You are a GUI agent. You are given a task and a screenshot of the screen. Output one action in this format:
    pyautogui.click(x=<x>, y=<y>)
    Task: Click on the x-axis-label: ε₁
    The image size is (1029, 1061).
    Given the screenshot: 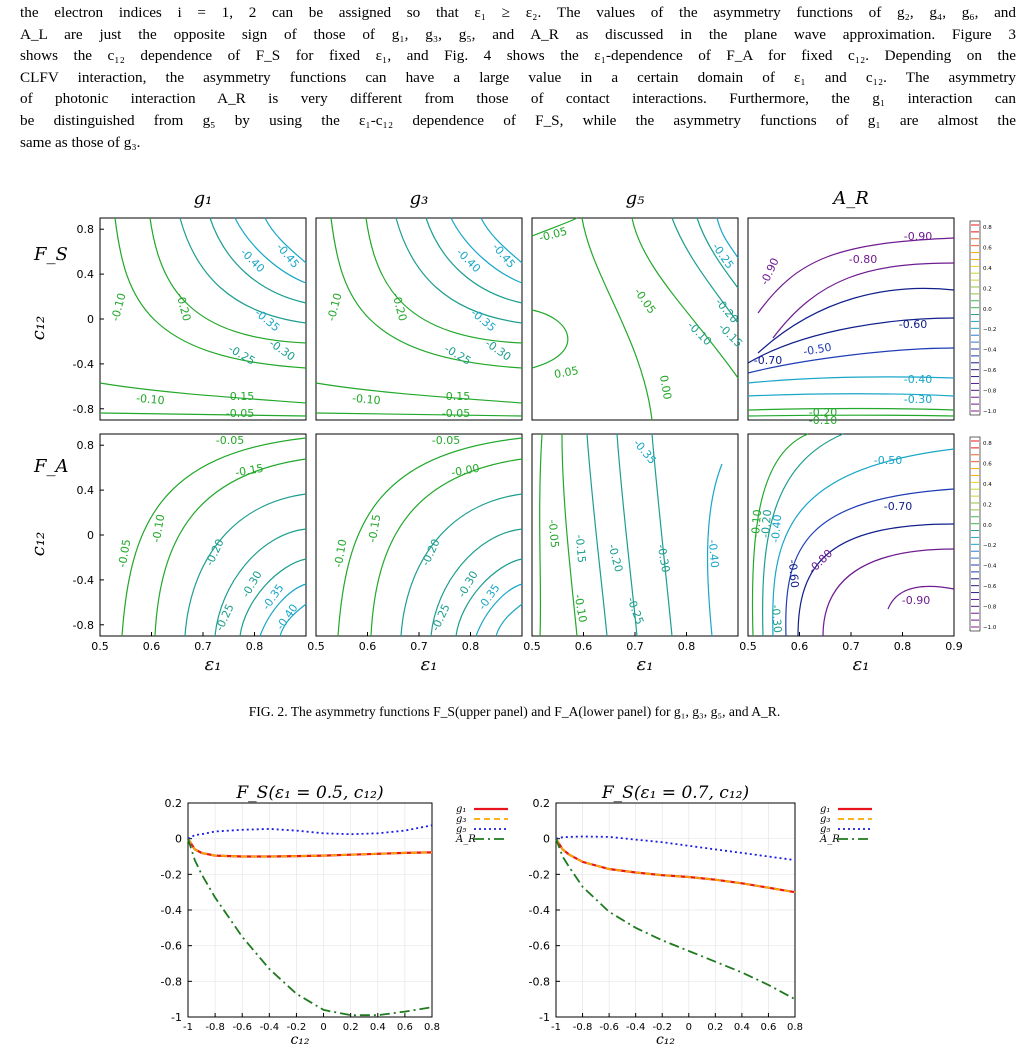 What is the action you would take?
    pyautogui.click(x=861, y=664)
    